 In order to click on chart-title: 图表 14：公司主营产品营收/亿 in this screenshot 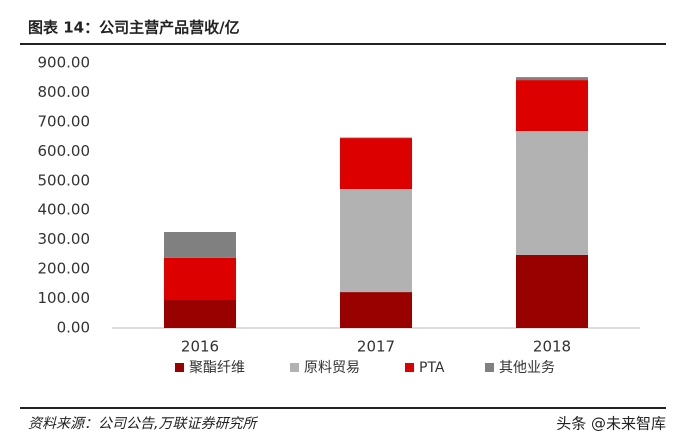, I will do `click(134, 28)`.